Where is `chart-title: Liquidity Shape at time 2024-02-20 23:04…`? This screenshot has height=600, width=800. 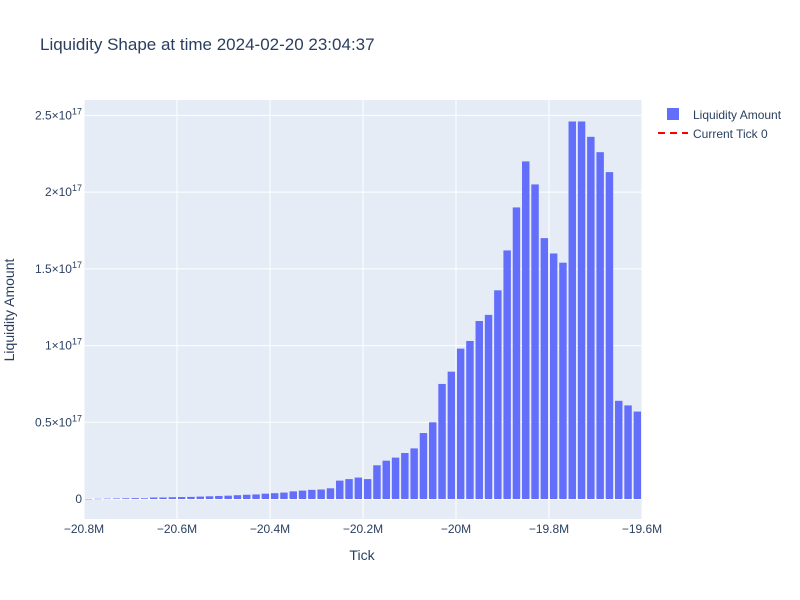
chart-title: Liquidity Shape at time 2024-02-20 23:04… is located at coordinates (207, 44).